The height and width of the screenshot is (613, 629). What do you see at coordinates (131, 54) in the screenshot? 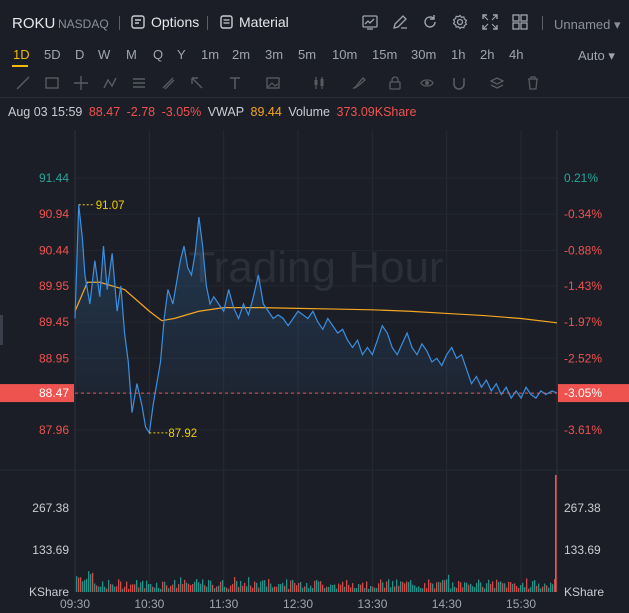
I see `timeframe-month: M` at bounding box center [131, 54].